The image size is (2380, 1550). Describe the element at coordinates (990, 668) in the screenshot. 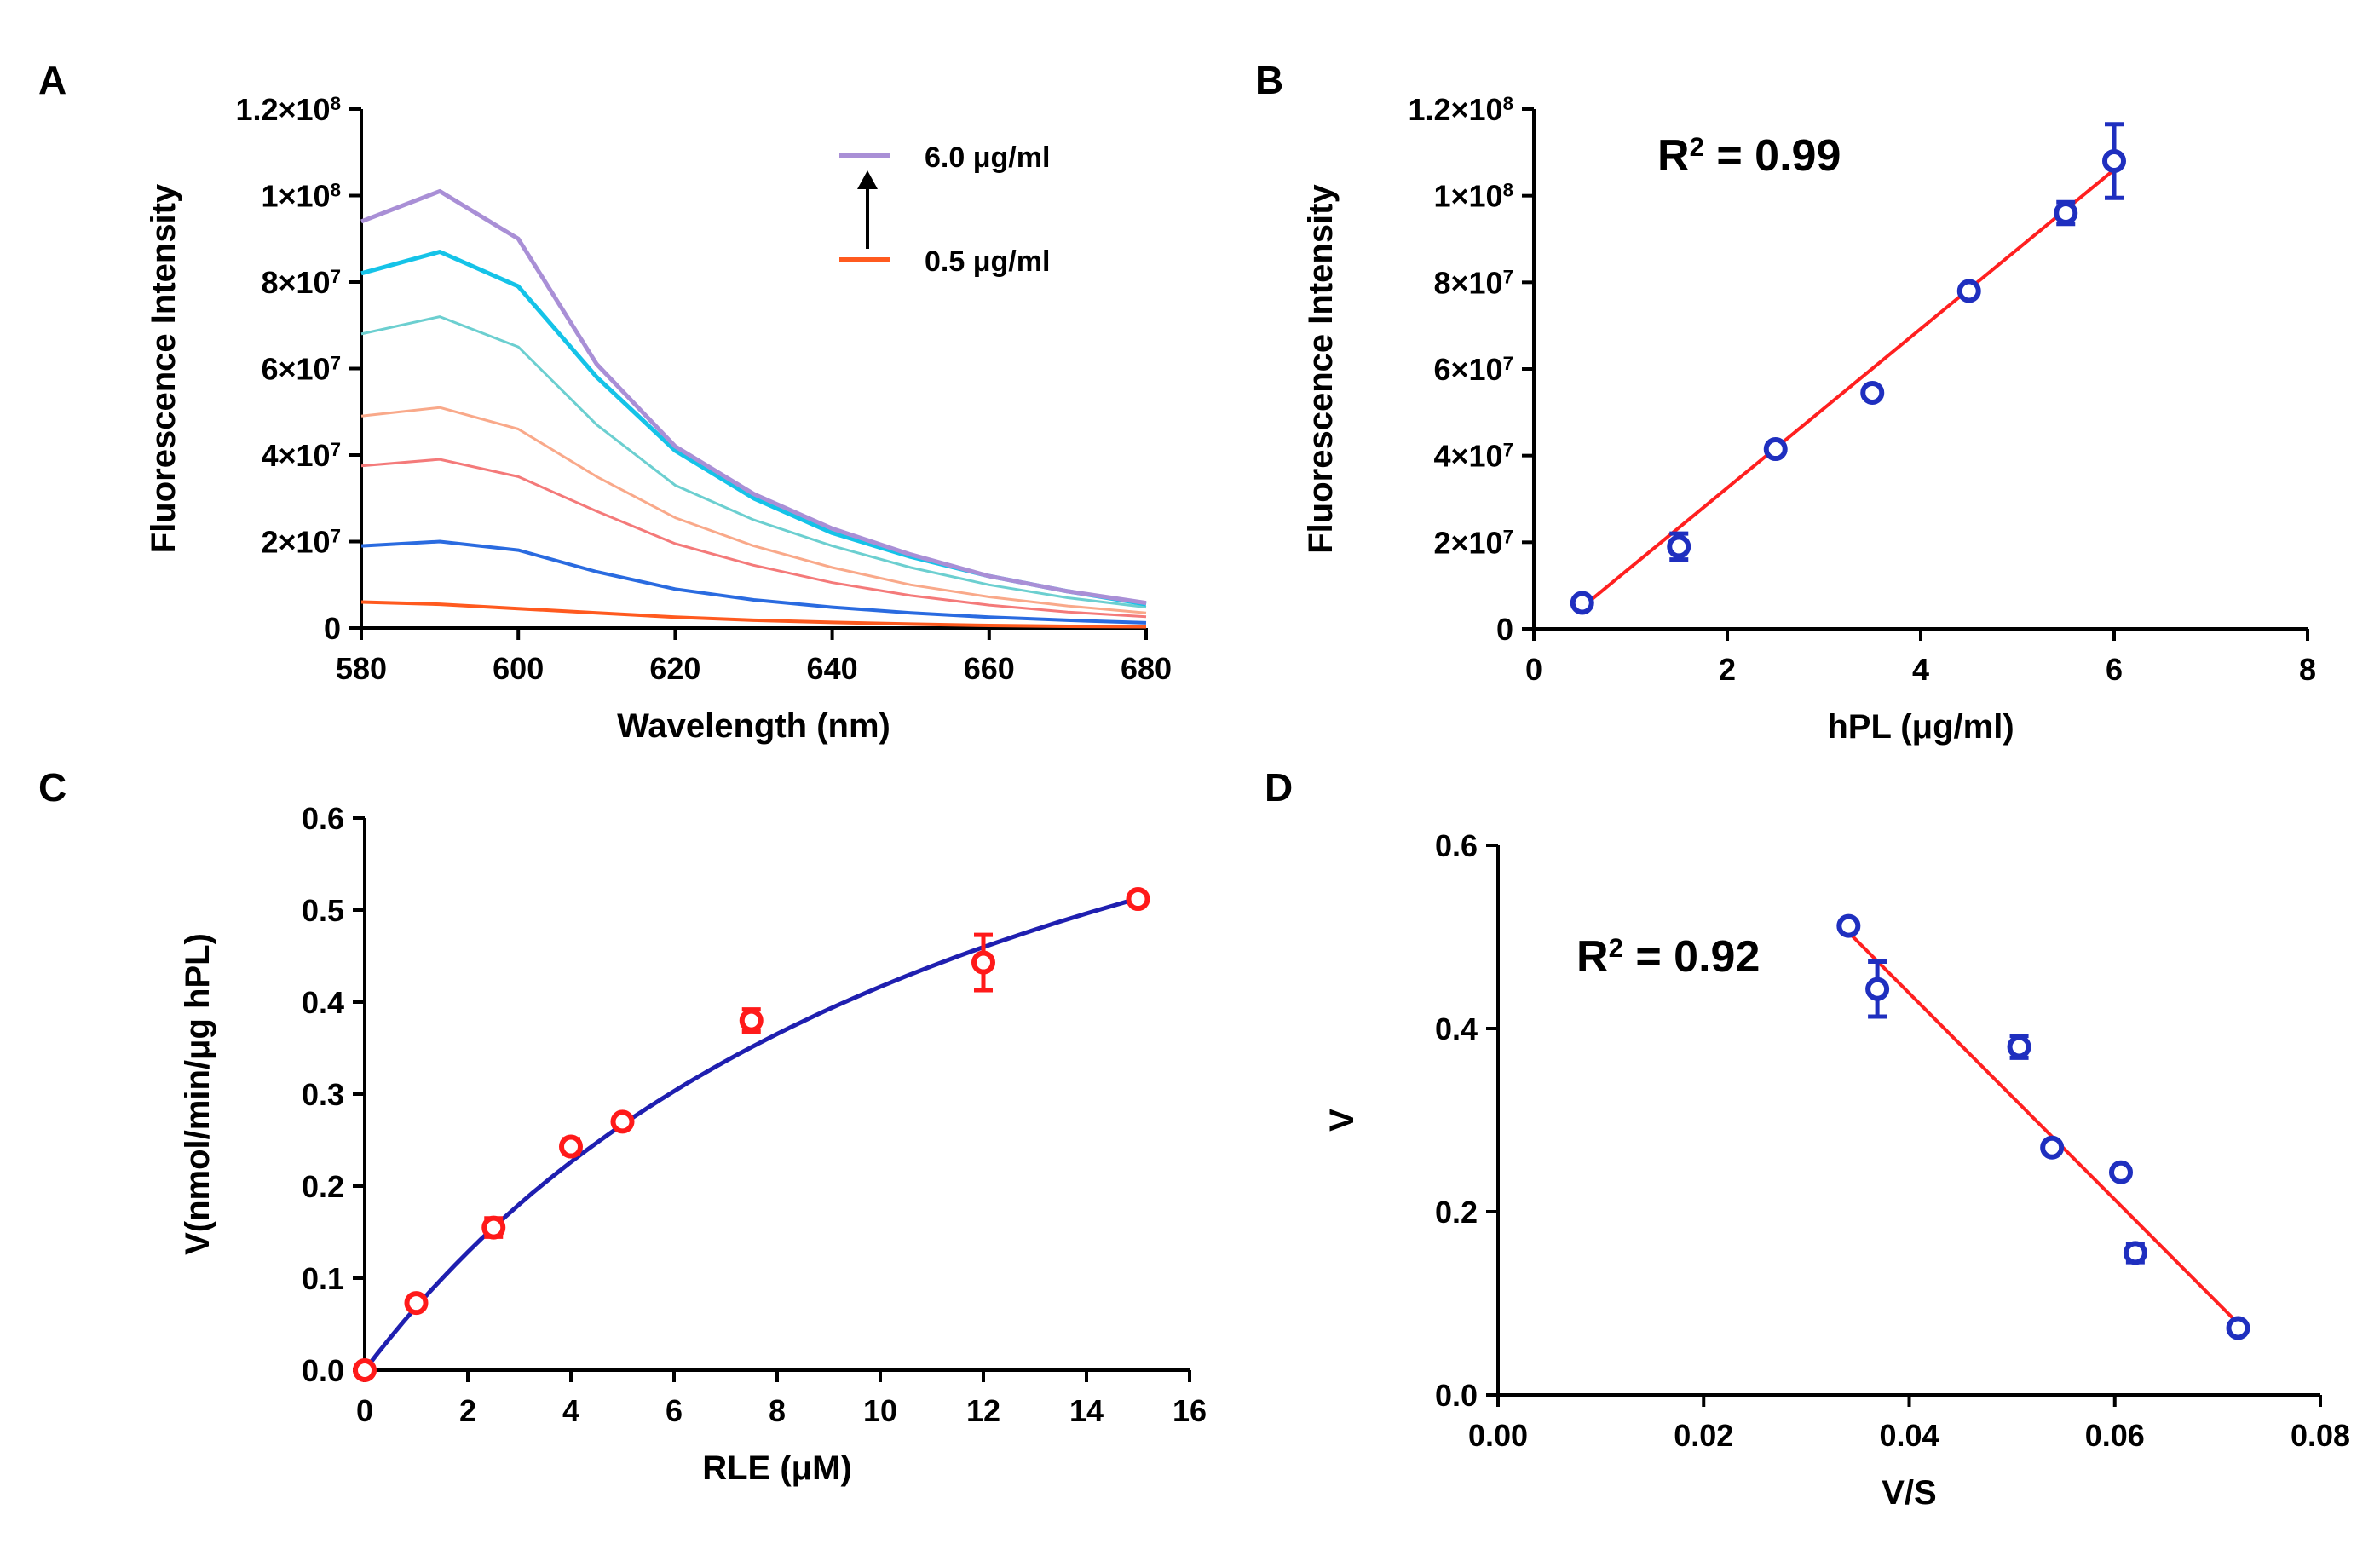

I see `x-tick-label: 660` at that location.